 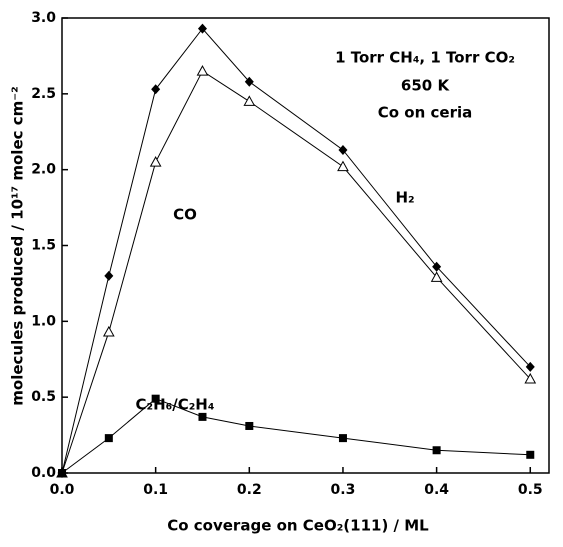 What do you see at coordinates (343, 490) in the screenshot?
I see `x-tick-label: 0.3` at bounding box center [343, 490].